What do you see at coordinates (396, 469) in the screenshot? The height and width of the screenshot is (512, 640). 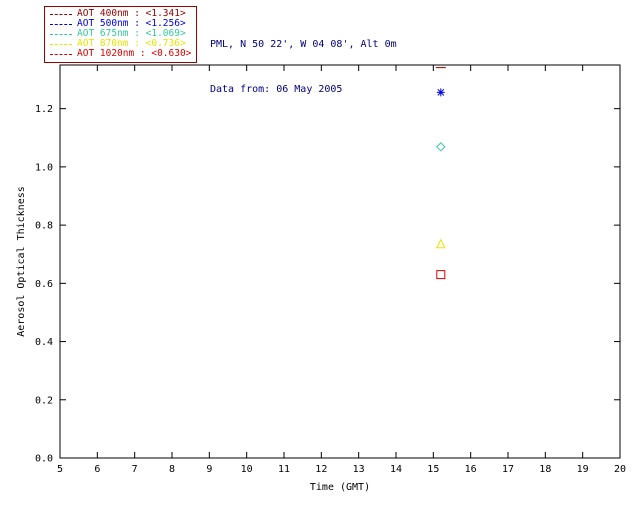 I see `x-tick-label: 14` at bounding box center [396, 469].